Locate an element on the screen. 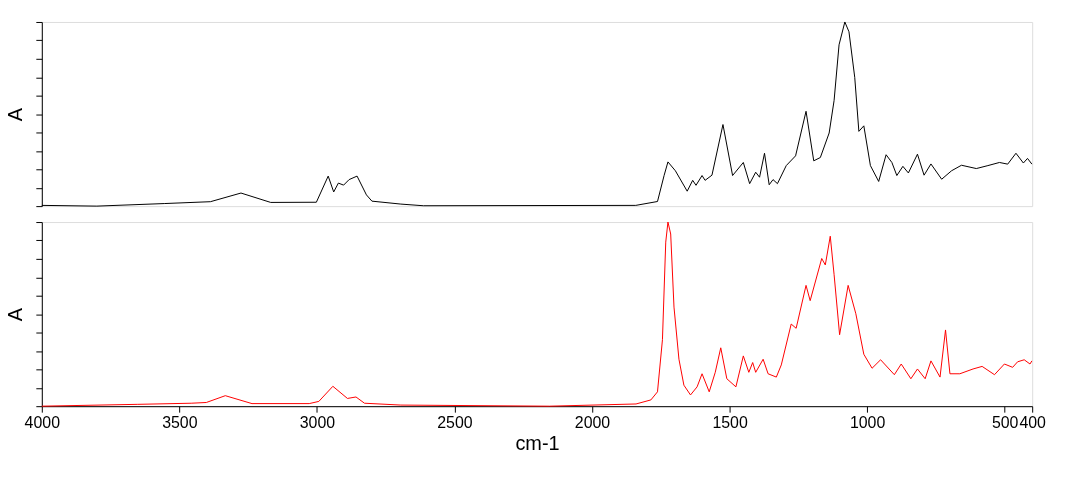 The height and width of the screenshot is (501, 1071). x-axis-title: cm-1 is located at coordinates (537, 443).